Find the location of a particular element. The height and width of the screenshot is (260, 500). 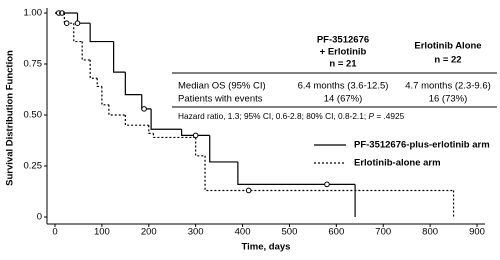

x-tick-label: 300 is located at coordinates (196, 232).